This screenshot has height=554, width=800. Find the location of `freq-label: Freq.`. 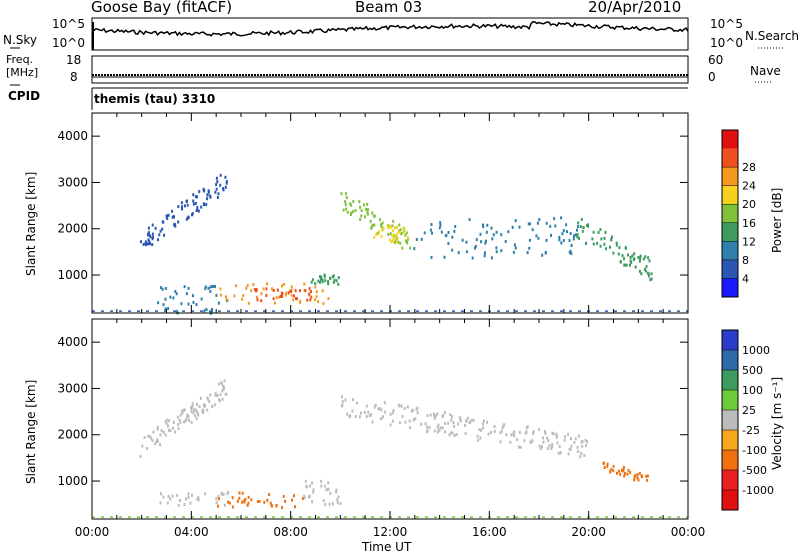

freq-label: Freq. is located at coordinates (20, 59).